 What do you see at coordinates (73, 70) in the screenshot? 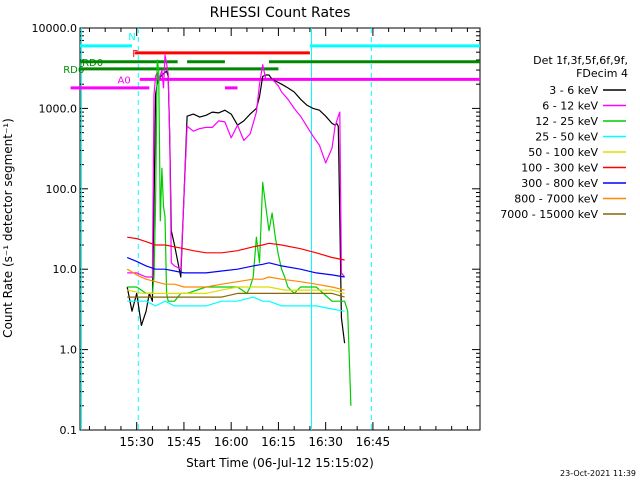
I see `state-bar-label: RD6` at bounding box center [73, 70].